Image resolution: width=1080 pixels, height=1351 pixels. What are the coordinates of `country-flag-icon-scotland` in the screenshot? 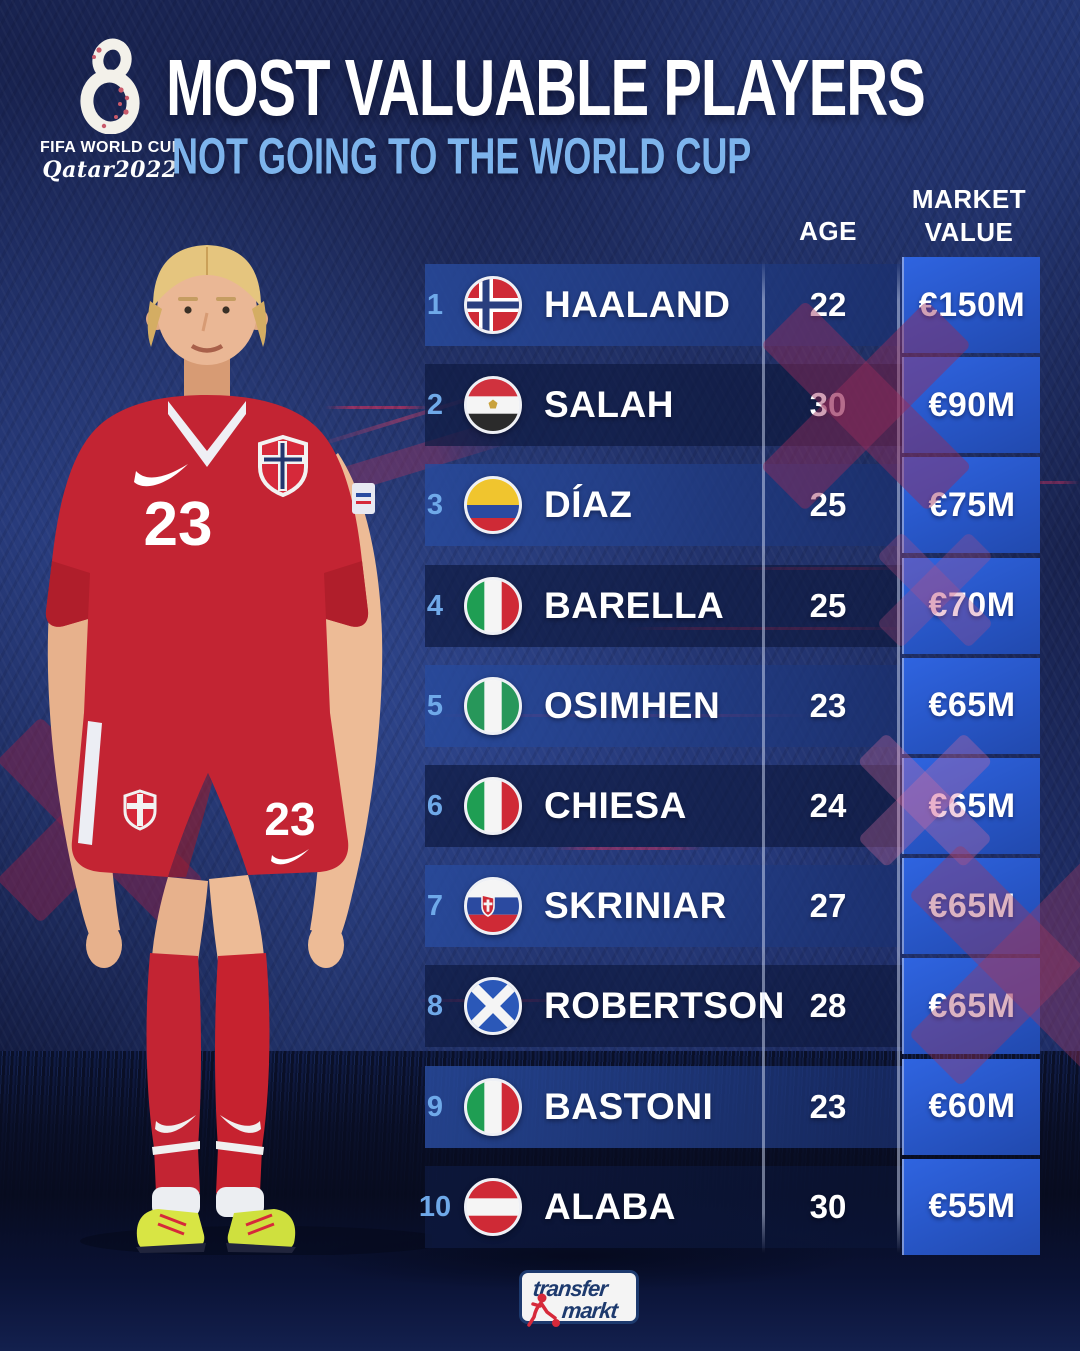 It's located at (493, 1006).